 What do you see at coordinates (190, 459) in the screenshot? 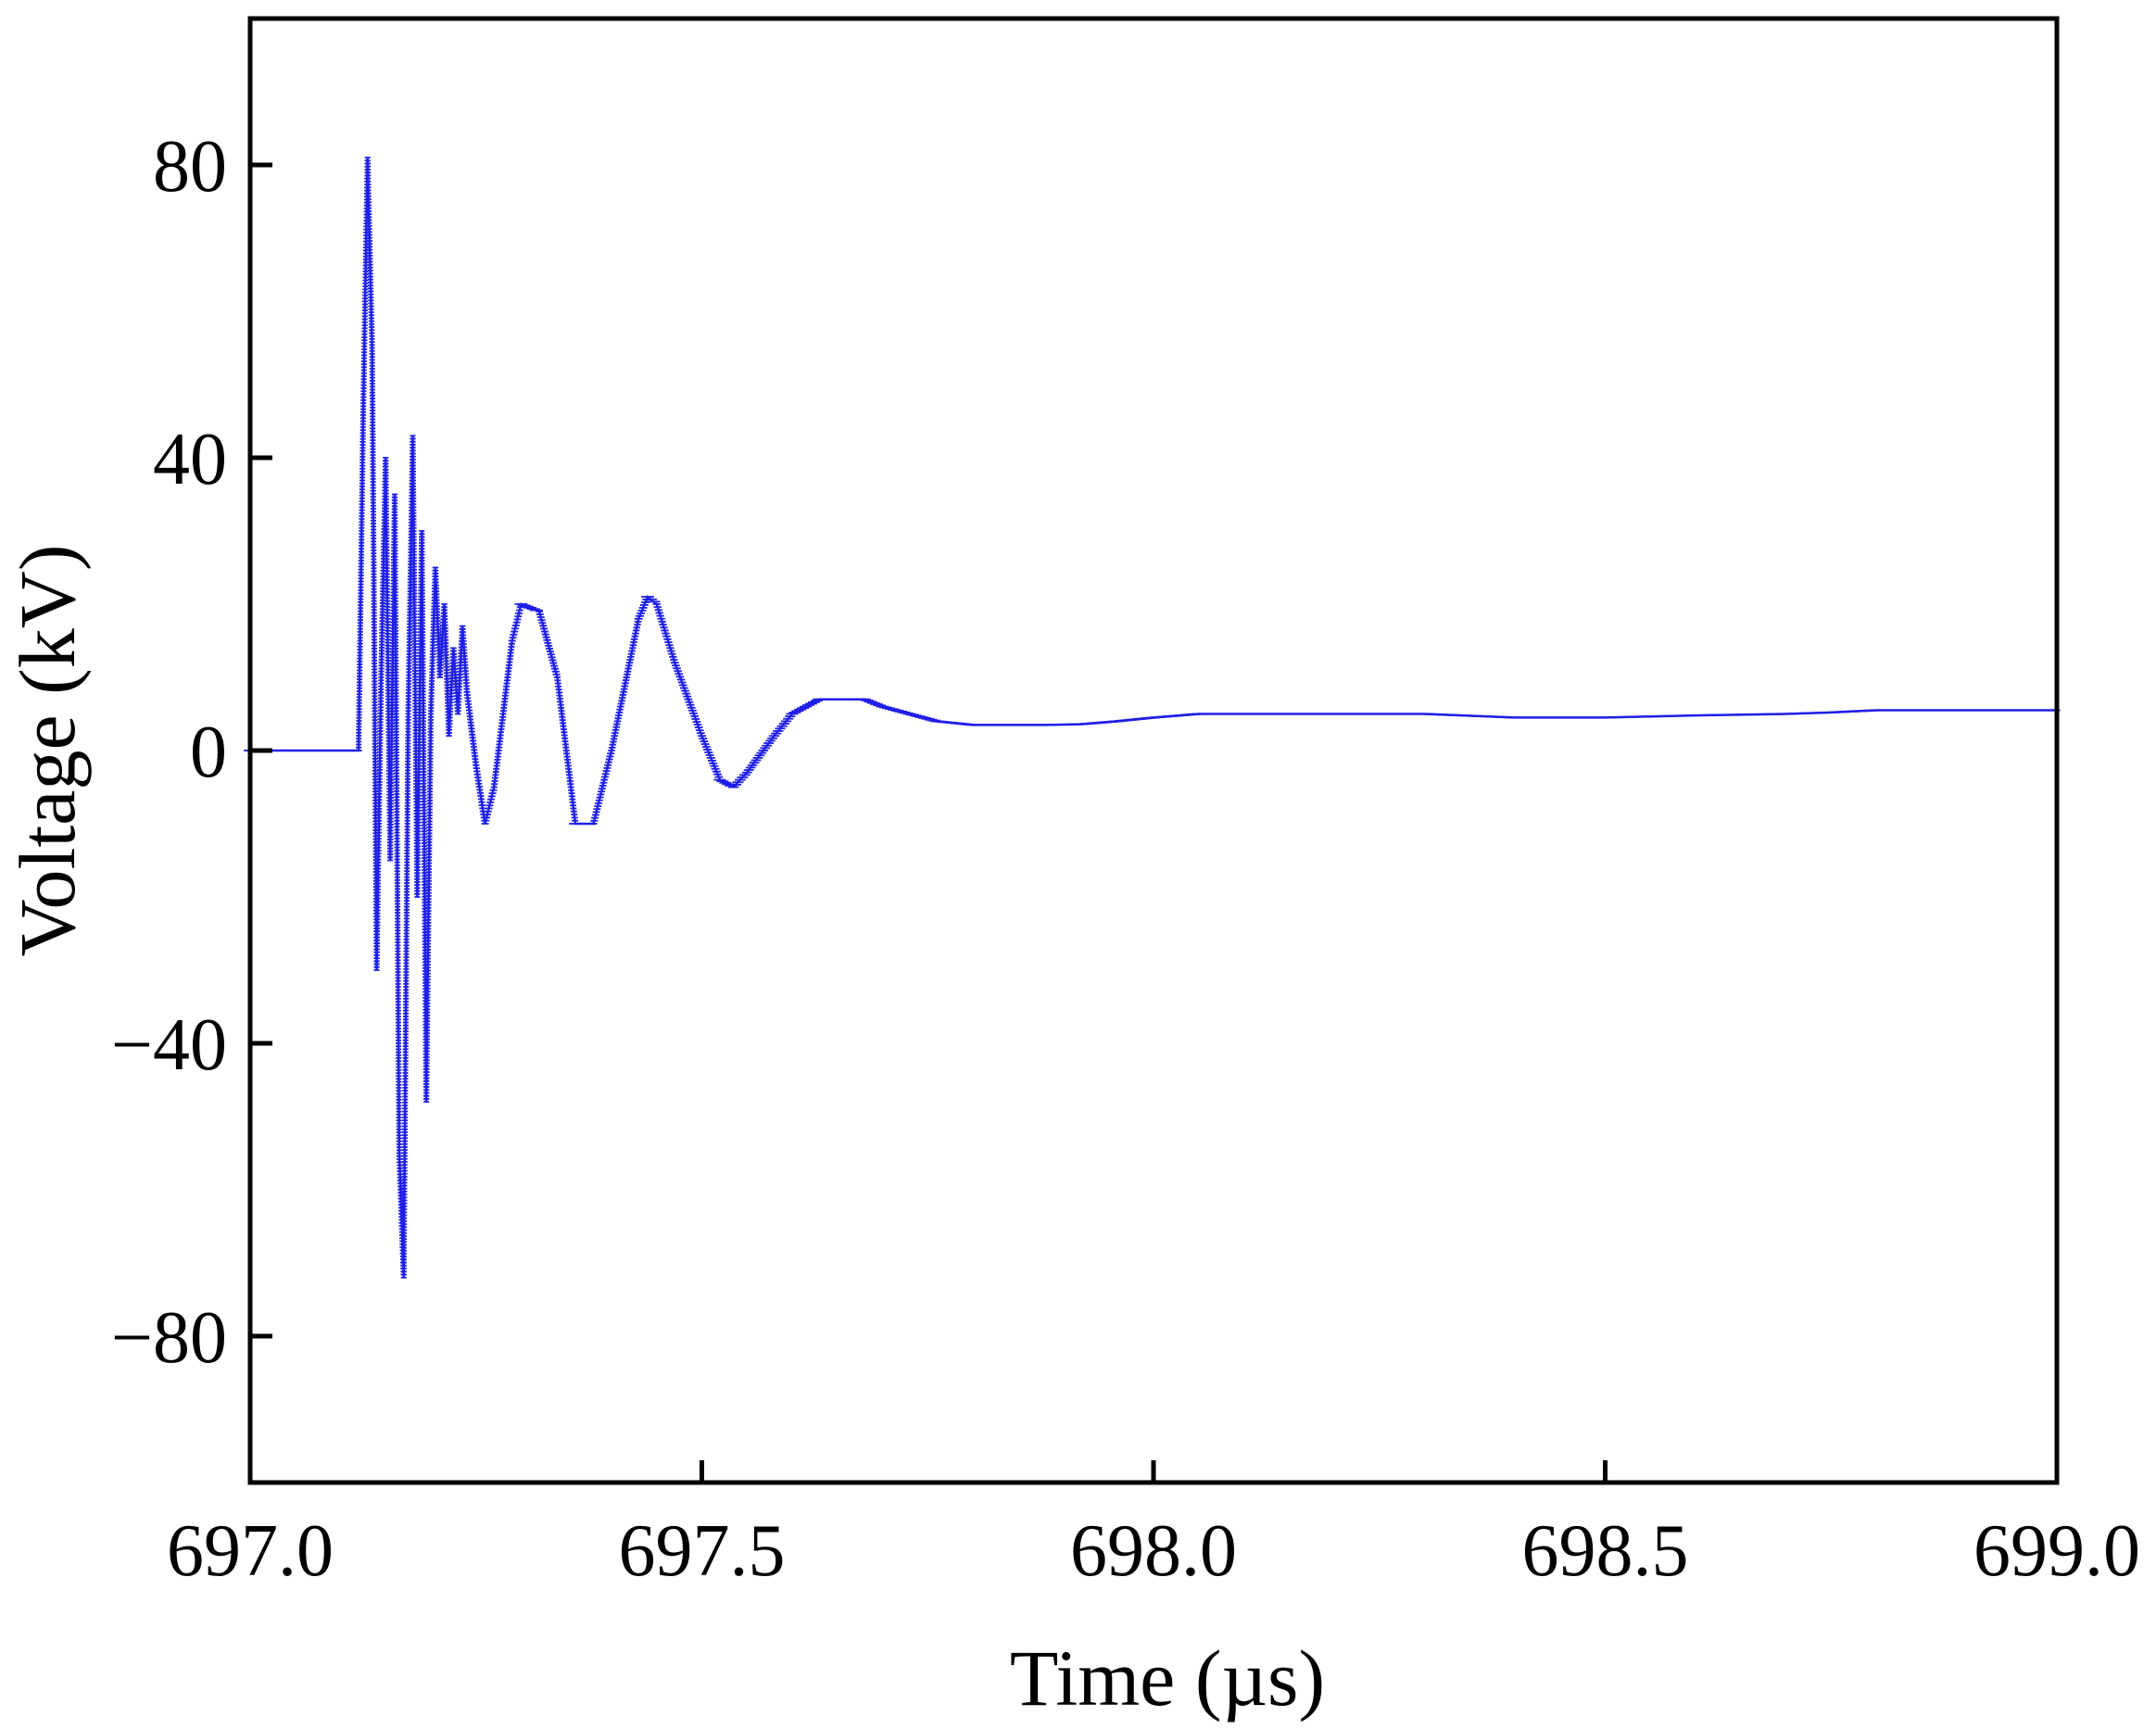
I see `y-tick-label: 40` at bounding box center [190, 459].